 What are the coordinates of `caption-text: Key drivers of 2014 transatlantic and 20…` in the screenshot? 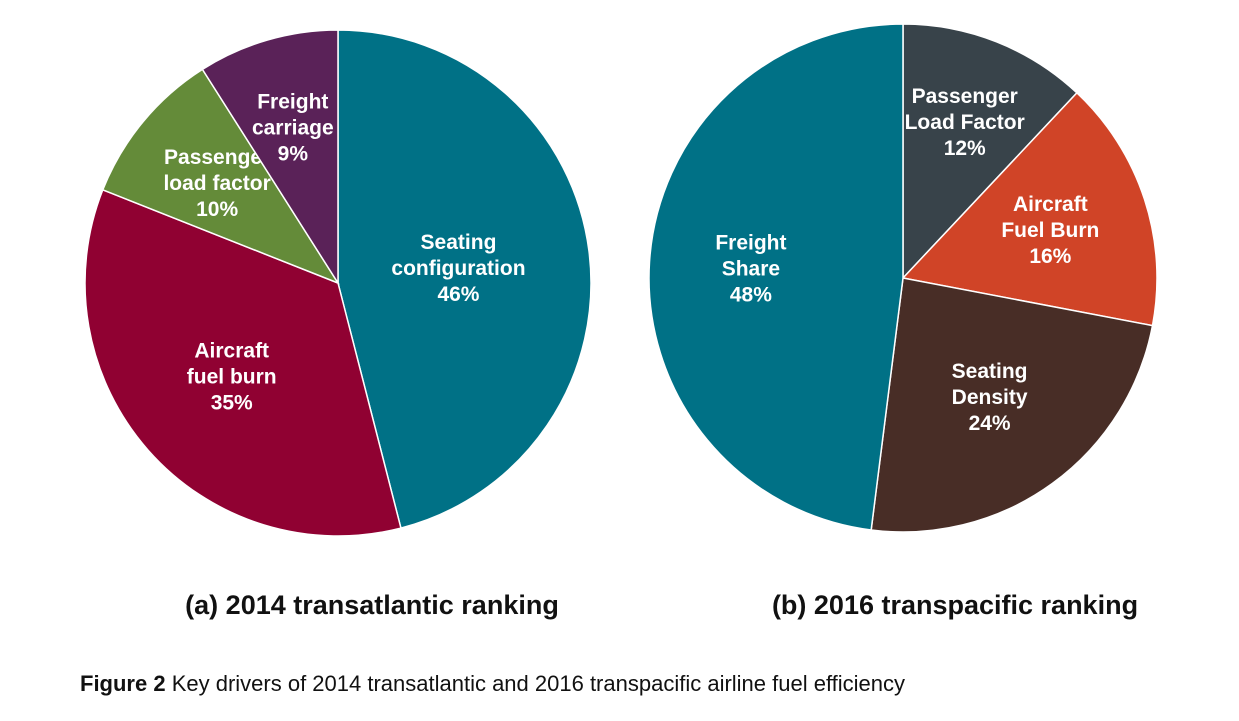 It's located at (535, 683).